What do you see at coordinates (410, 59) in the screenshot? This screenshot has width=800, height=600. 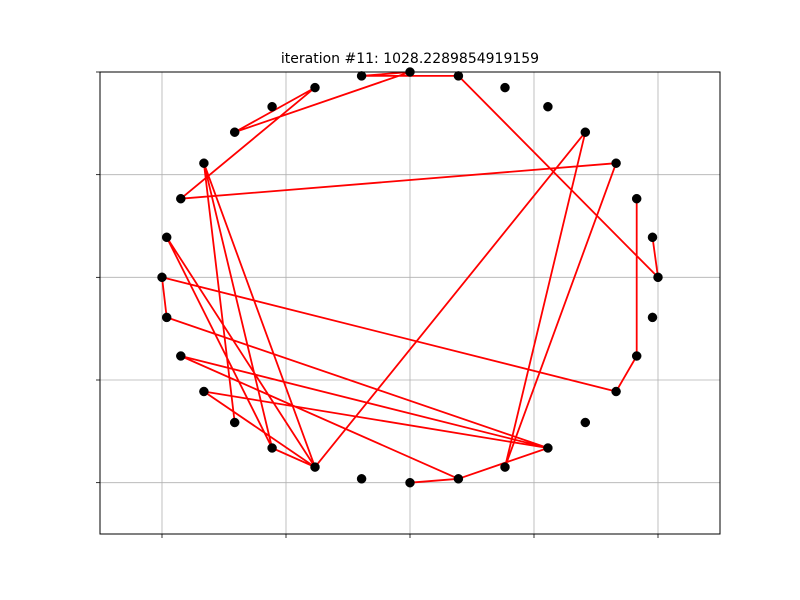 I see `chart-title: iteration #11: 1028.2289854919159` at bounding box center [410, 59].